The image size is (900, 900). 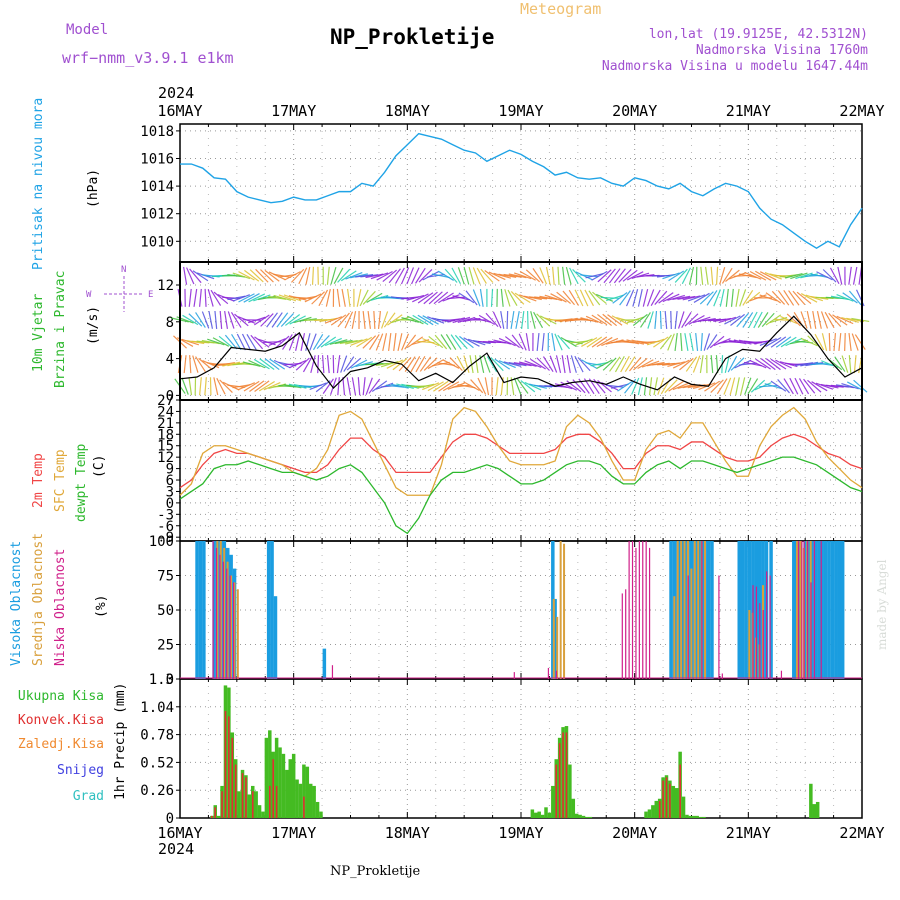 What do you see at coordinates (80, 770) in the screenshot?
I see `legend-snow: Snijeg` at bounding box center [80, 770].